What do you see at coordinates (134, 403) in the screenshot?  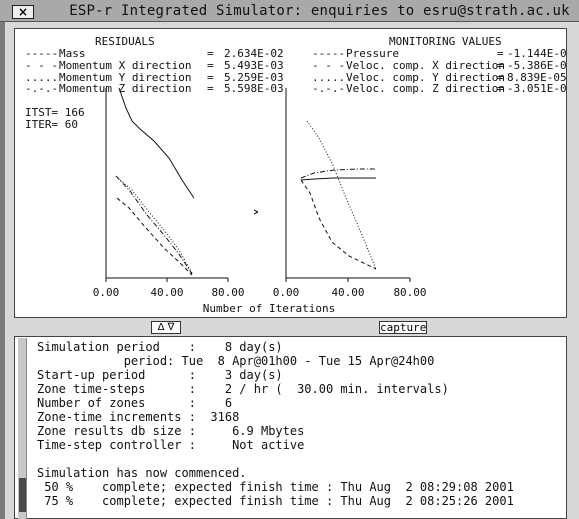 I see `report-line: Number of zones : 6` at bounding box center [134, 403].